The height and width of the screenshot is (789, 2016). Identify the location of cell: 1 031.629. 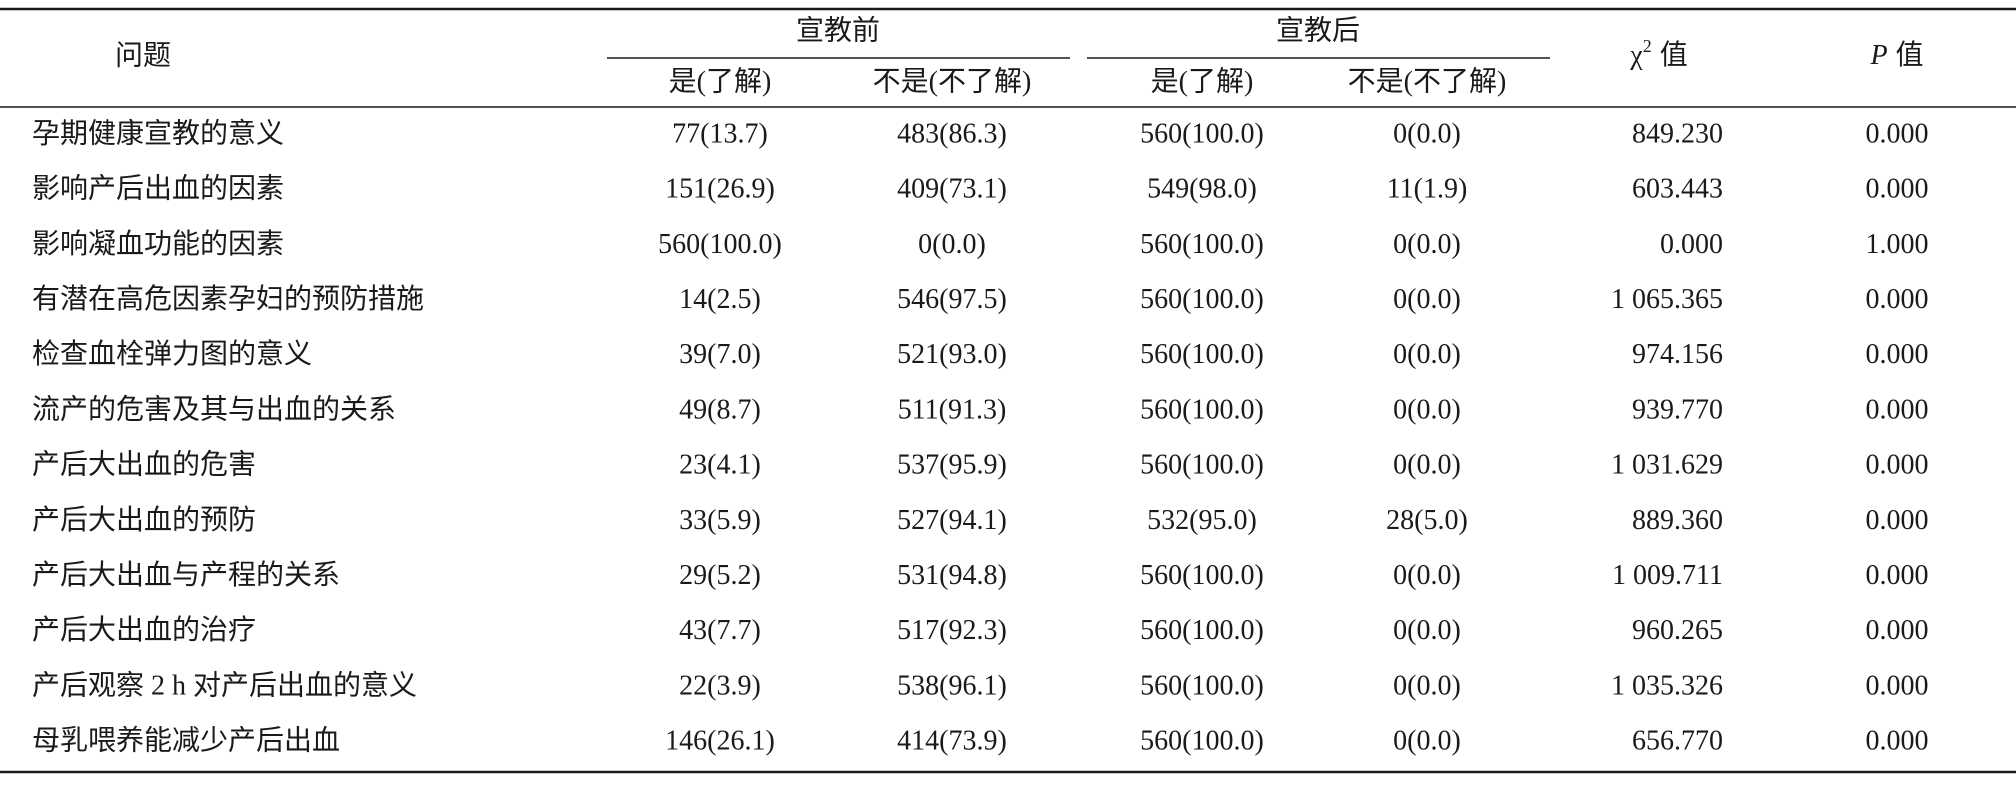
(1667, 465).